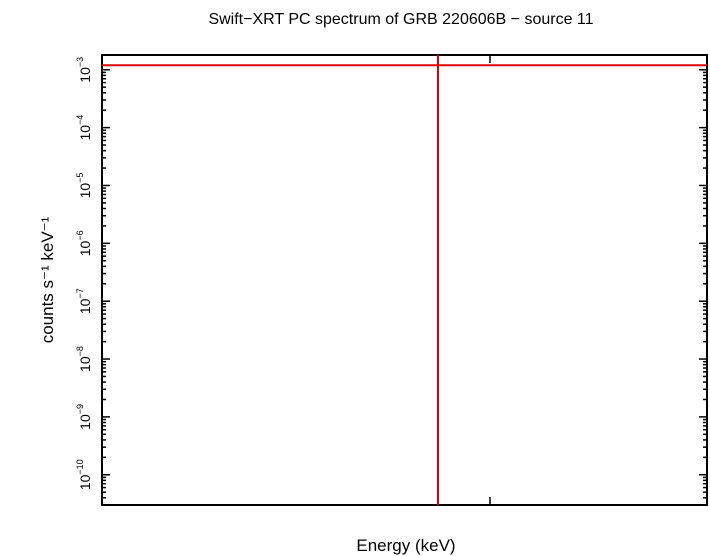 Image resolution: width=710 pixels, height=556 pixels. Describe the element at coordinates (80, 178) in the screenshot. I see `y-tick-exponent: −5` at that location.